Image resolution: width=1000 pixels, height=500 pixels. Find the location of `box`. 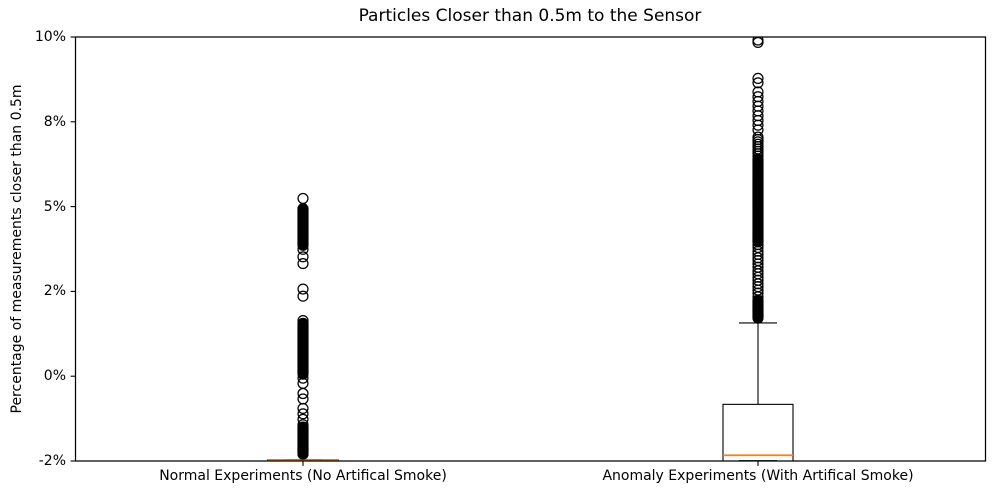

box is located at coordinates (758, 432).